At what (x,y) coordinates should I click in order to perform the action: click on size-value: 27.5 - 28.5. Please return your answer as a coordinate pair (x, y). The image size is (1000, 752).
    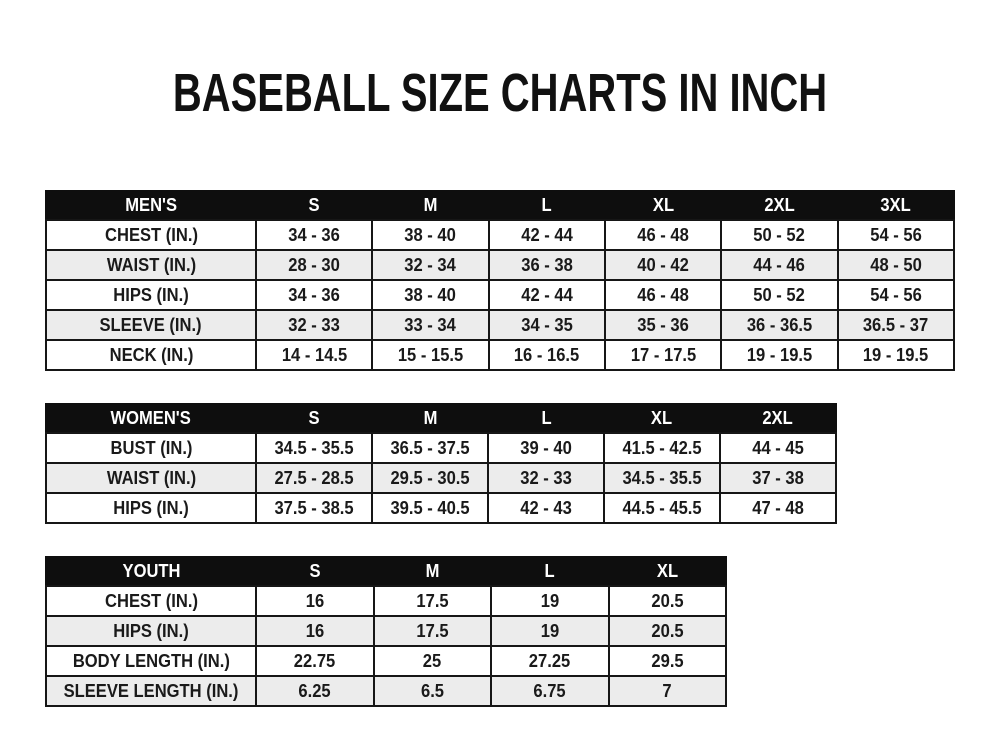
    Looking at the image, I should click on (314, 477).